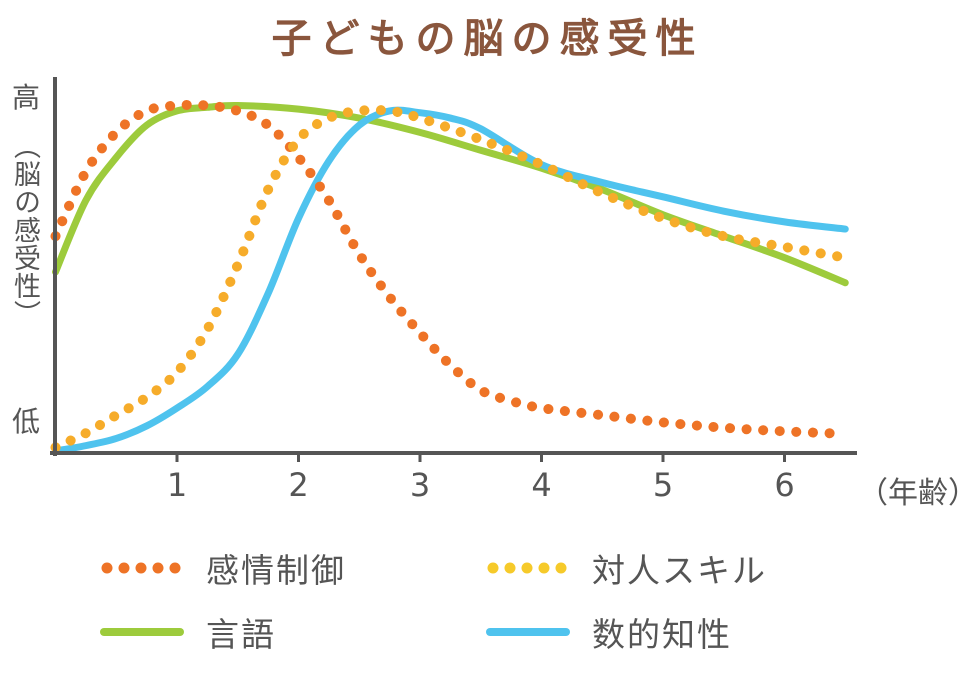 The image size is (975, 674). I want to click on data-point-感情制御-15, so click(511, 401).